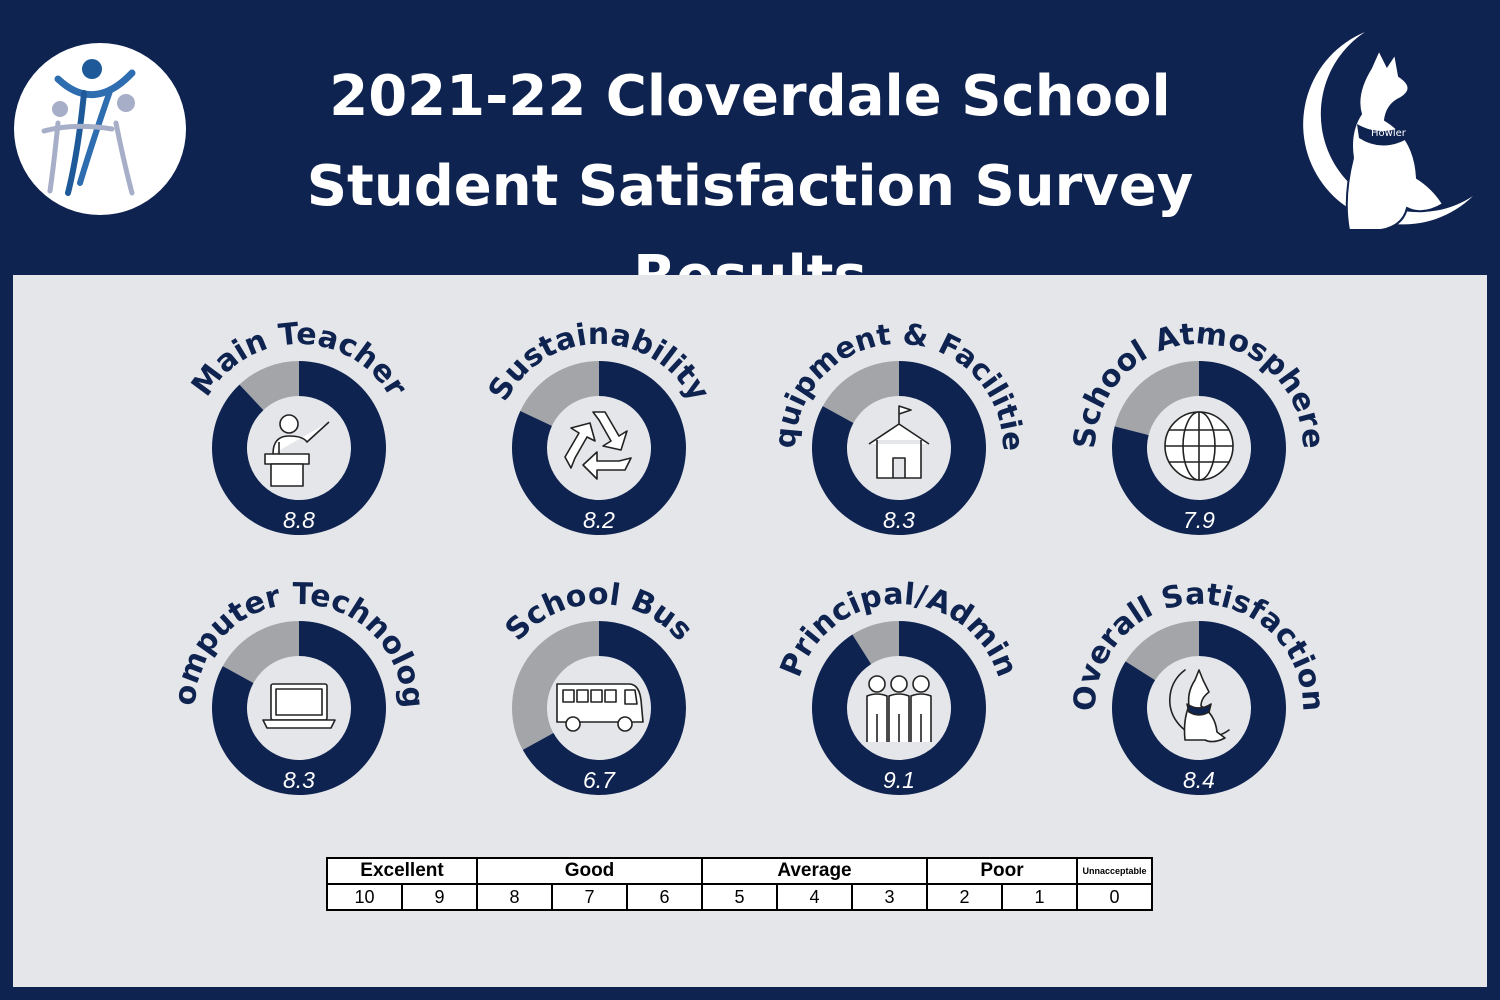  I want to click on scale-number: 7, so click(589, 897).